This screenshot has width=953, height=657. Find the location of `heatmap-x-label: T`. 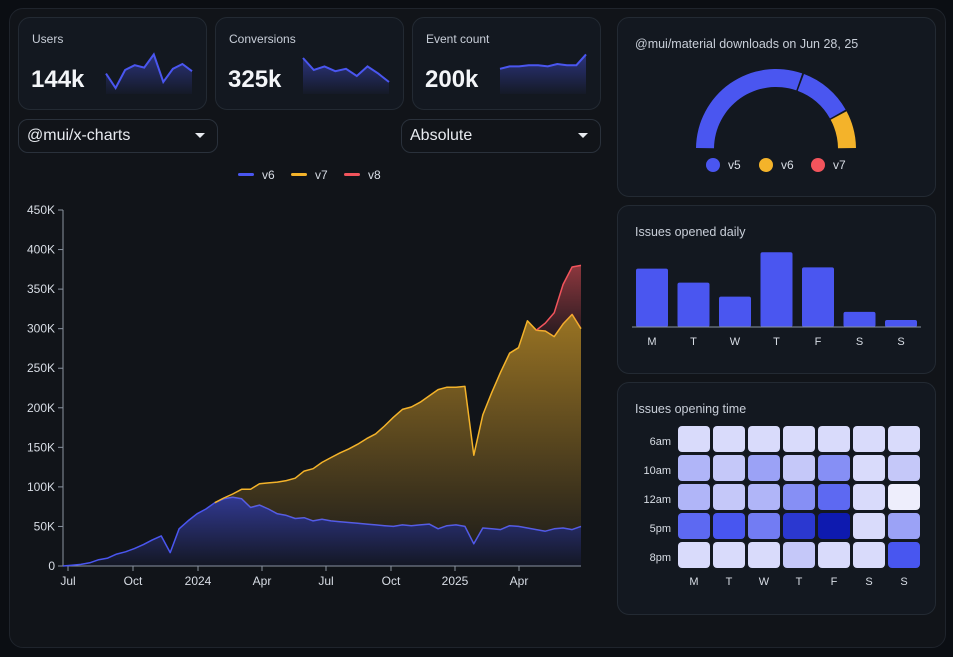

heatmap-x-label: T is located at coordinates (799, 582).